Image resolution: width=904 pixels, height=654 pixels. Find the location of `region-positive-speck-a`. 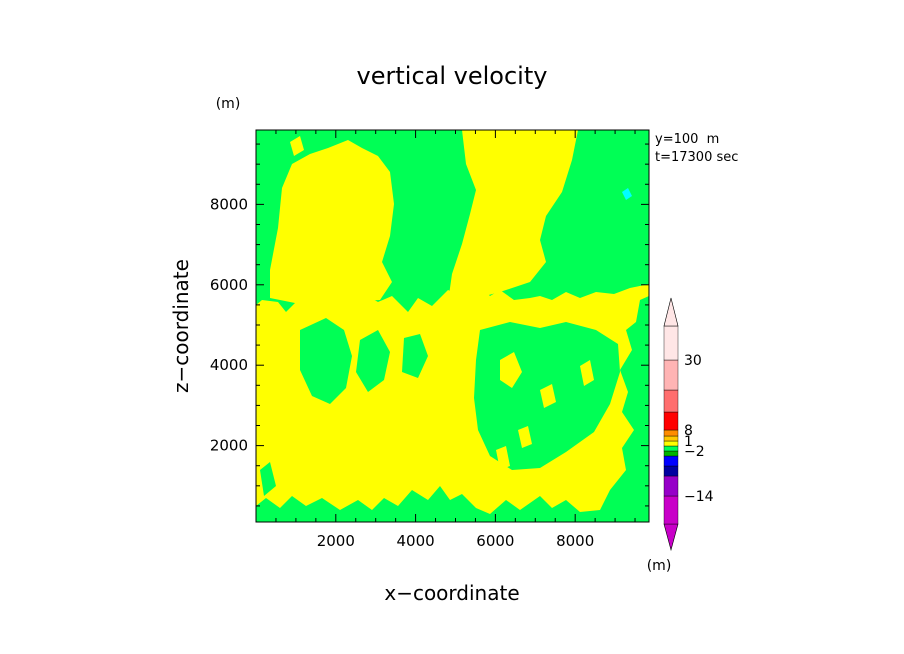

region-positive-speck-a is located at coordinates (511, 370).